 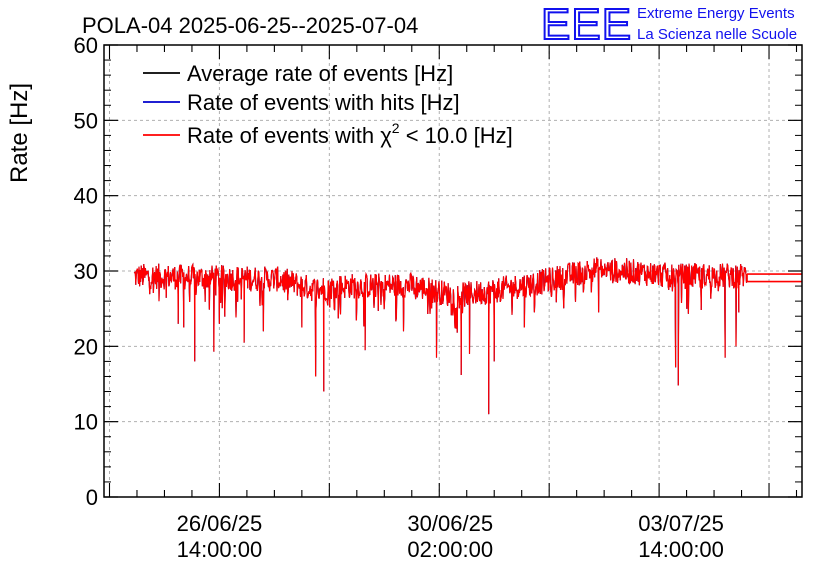 What do you see at coordinates (450, 549) in the screenshot?
I see `x-tick-time: 02:00:00` at bounding box center [450, 549].